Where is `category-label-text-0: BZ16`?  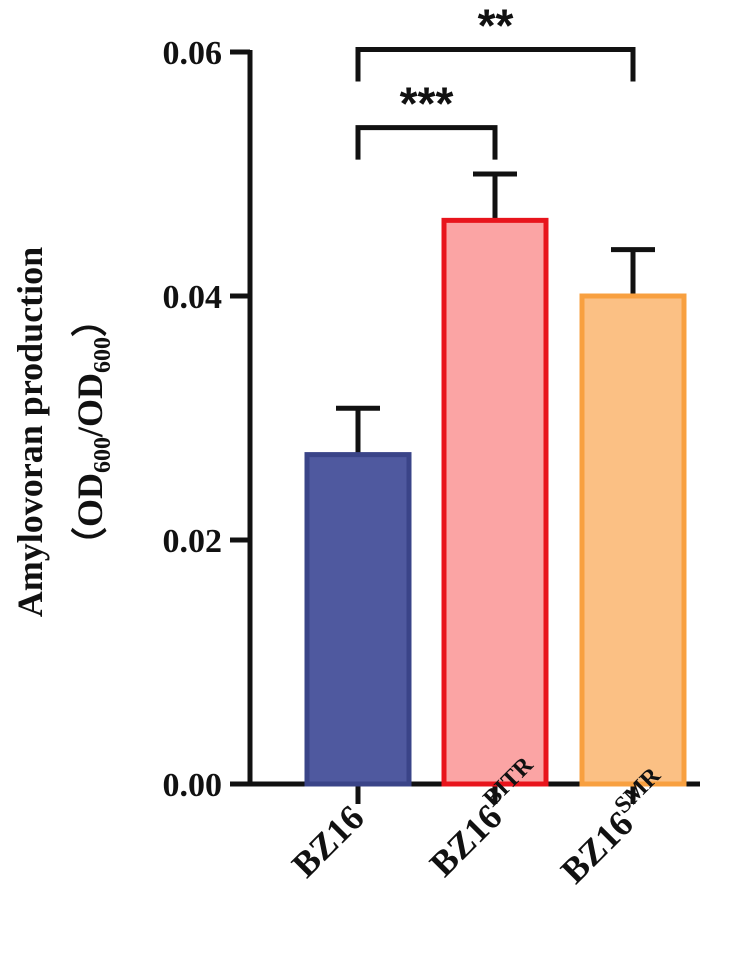 category-label-text-0: BZ16 is located at coordinates (328, 841).